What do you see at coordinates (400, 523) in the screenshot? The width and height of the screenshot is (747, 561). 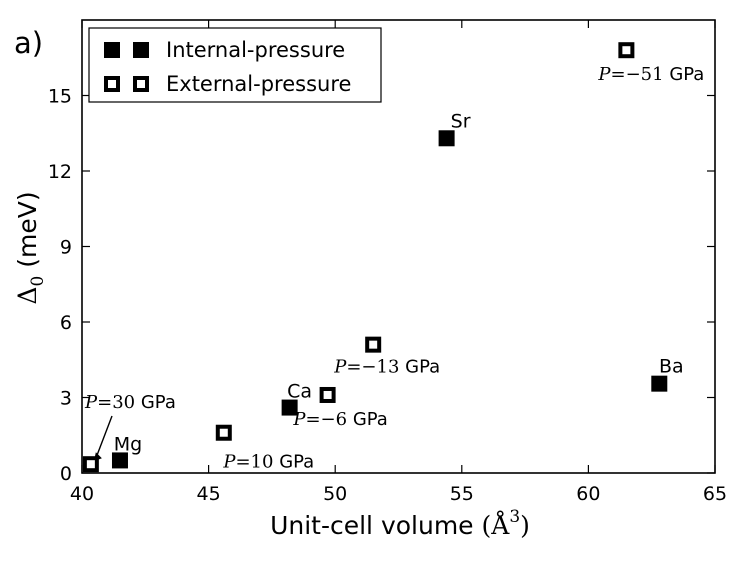 I see `x-axis-label: Unit-cell volume (Å3)` at bounding box center [400, 523].